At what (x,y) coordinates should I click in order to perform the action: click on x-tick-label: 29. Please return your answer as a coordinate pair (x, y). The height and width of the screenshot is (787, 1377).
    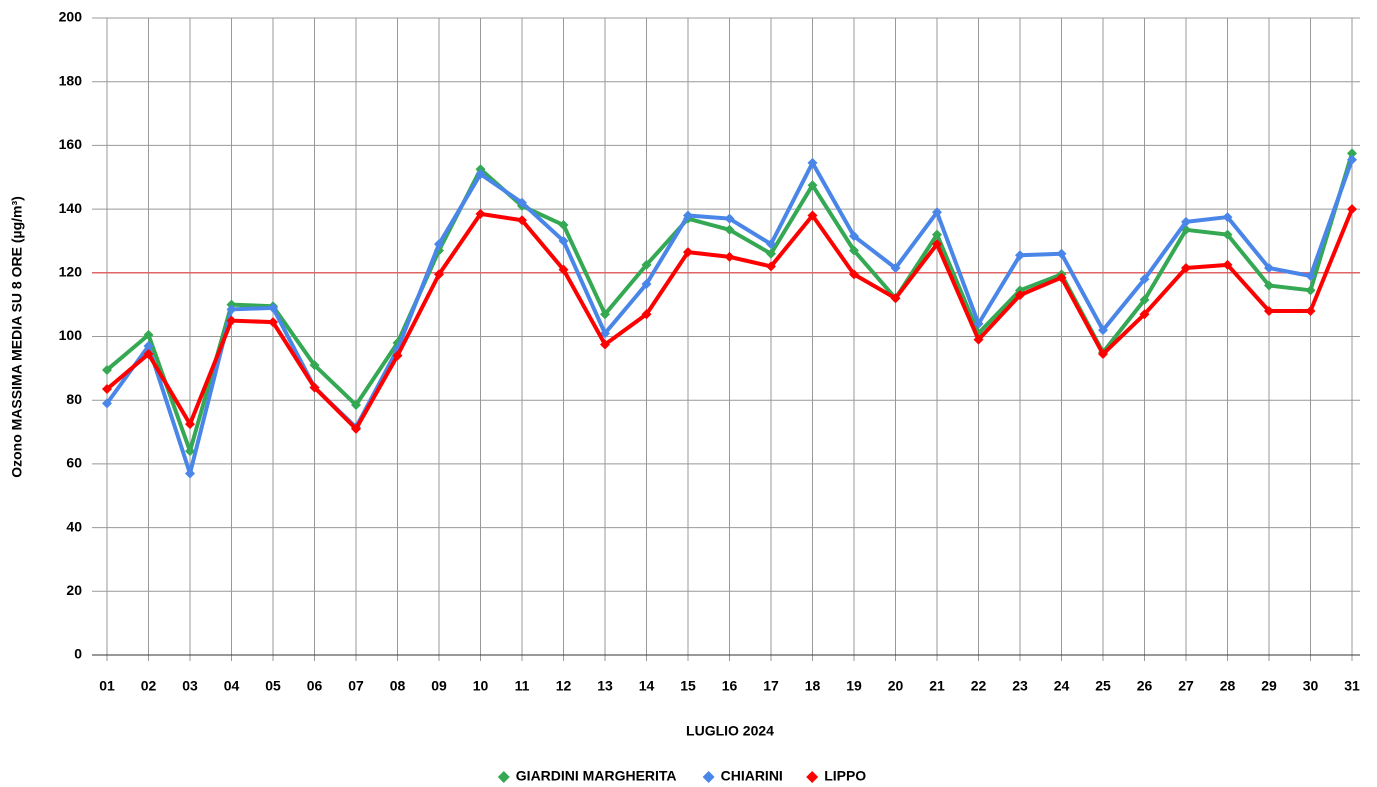
    Looking at the image, I should click on (1269, 686).